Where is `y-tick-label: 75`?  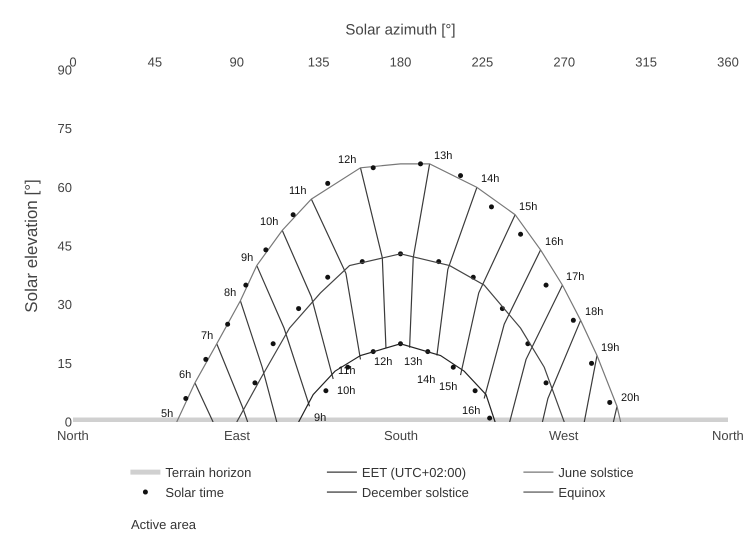 y-tick-label: 75 is located at coordinates (65, 128).